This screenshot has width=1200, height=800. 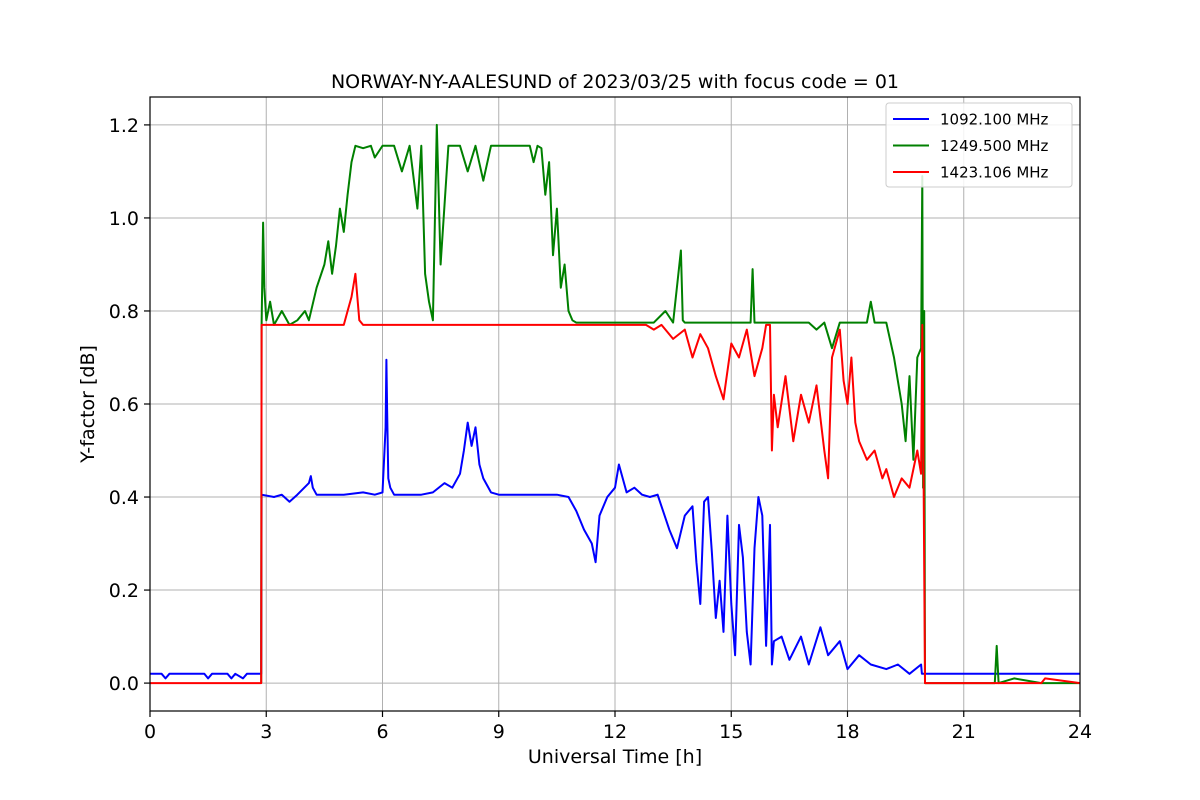 What do you see at coordinates (994, 173) in the screenshot?
I see `legend-label: 1423.106 MHz` at bounding box center [994, 173].